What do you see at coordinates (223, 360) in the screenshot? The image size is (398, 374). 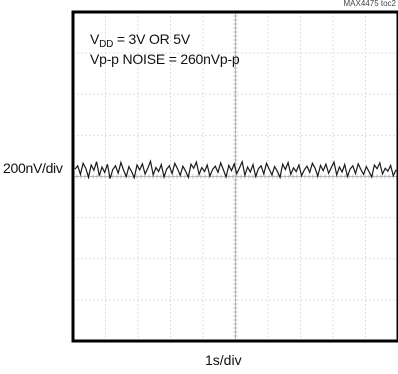 I see `x-axis-label: 1s/div` at bounding box center [223, 360].